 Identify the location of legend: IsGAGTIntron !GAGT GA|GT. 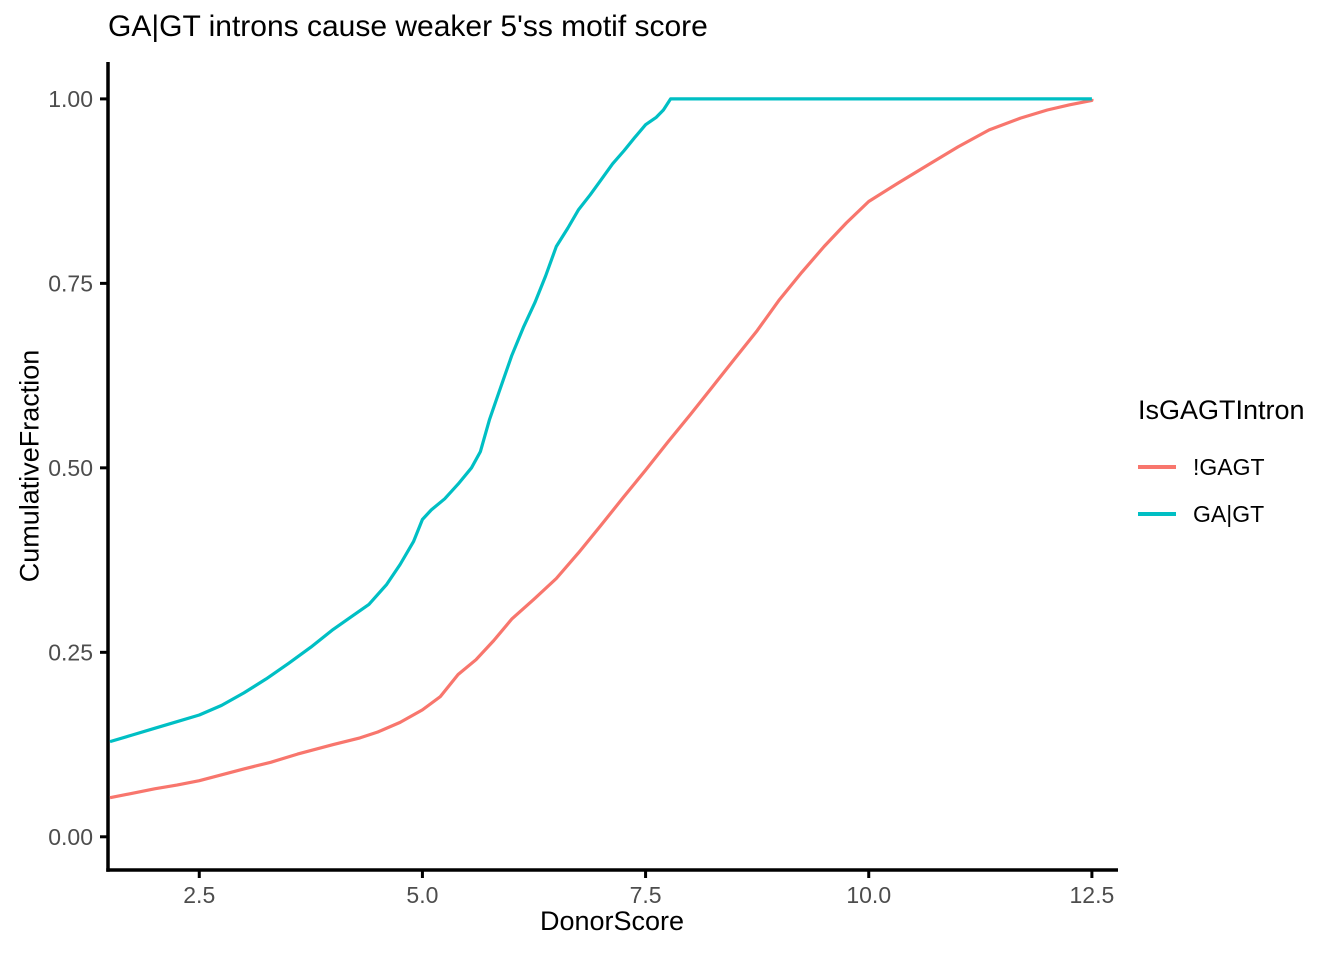
(1221, 471).